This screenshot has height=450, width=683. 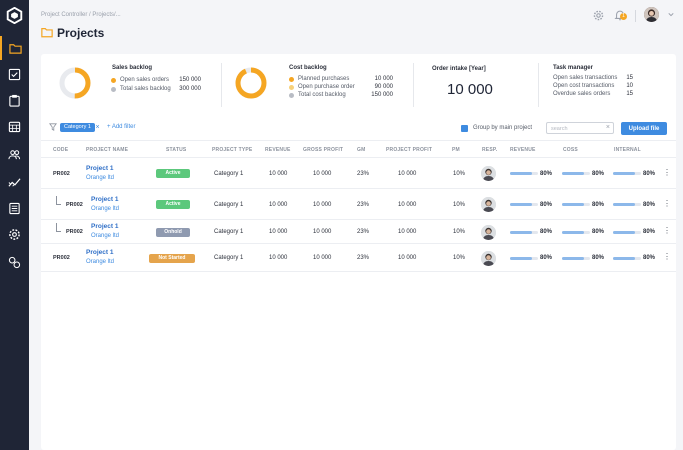 I want to click on revenue-progress-pct: 80%, so click(x=546, y=173).